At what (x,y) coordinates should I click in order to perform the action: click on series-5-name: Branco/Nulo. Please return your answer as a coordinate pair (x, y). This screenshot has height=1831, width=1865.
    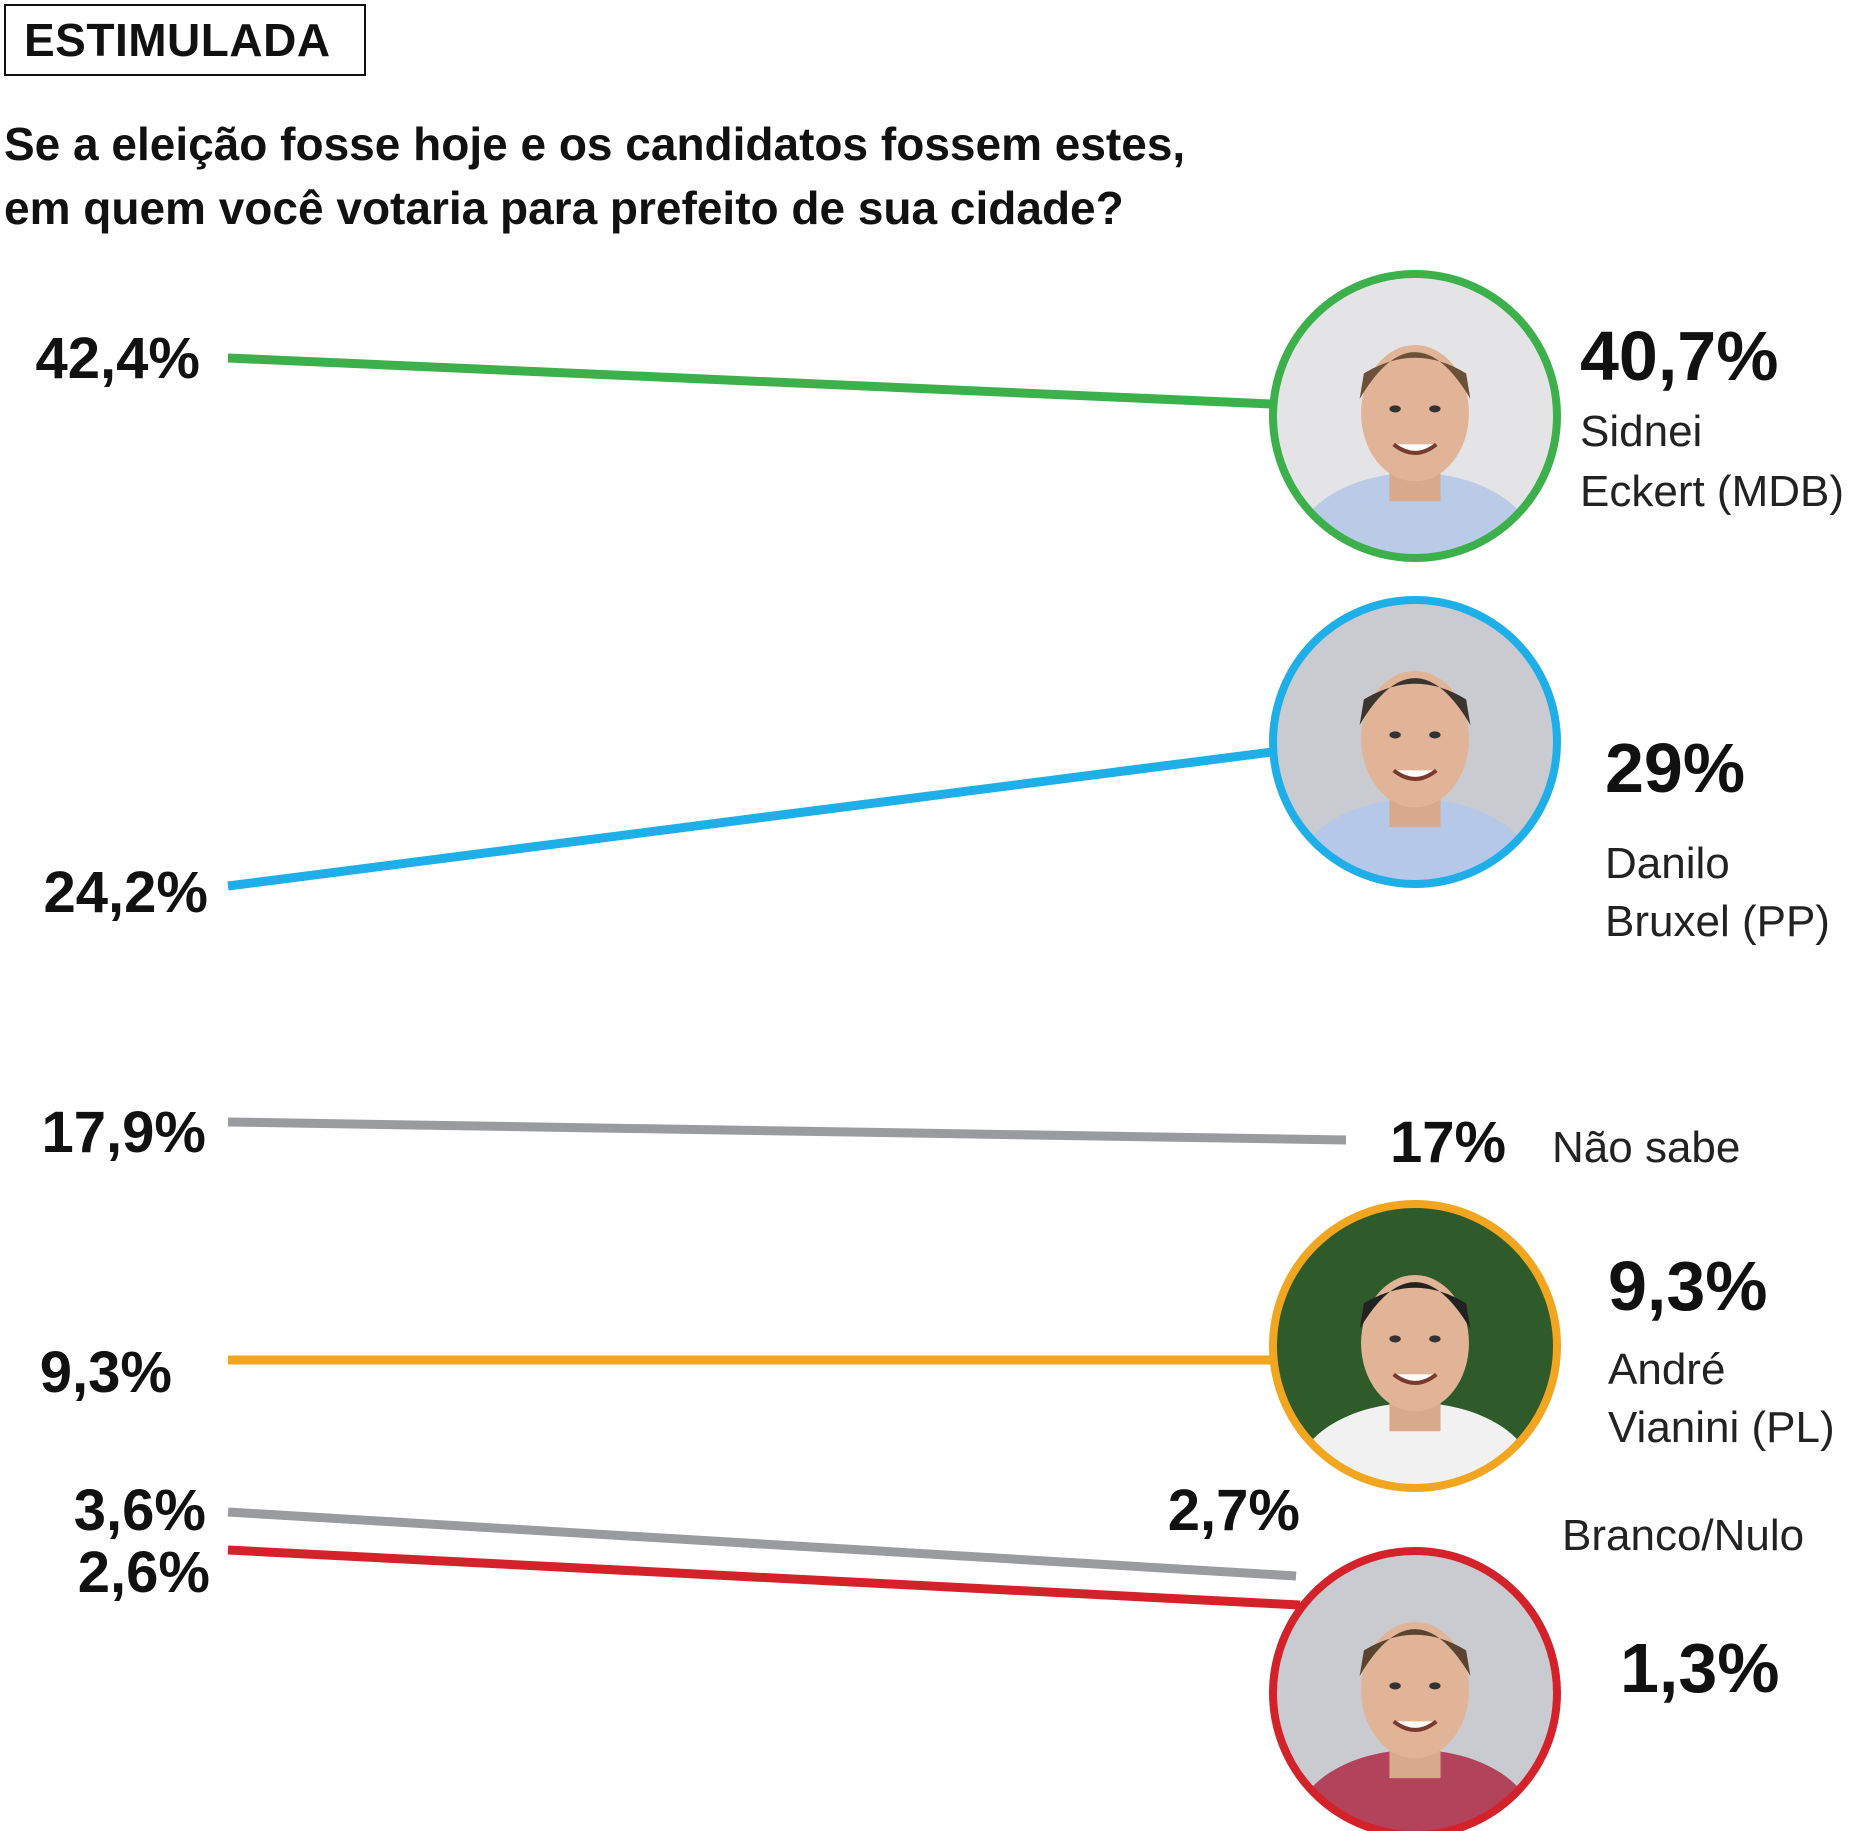
    Looking at the image, I should click on (1683, 1535).